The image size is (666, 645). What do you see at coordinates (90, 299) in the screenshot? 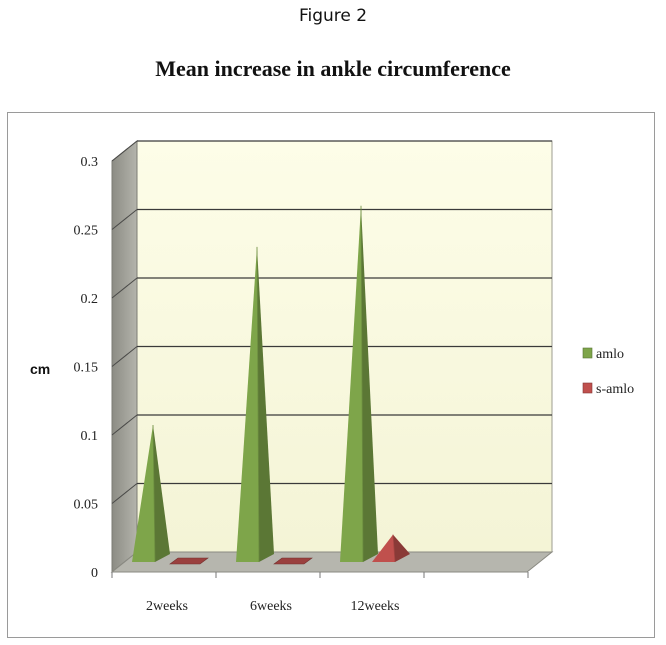
I see `y-tick-label: 0.2` at bounding box center [90, 299].